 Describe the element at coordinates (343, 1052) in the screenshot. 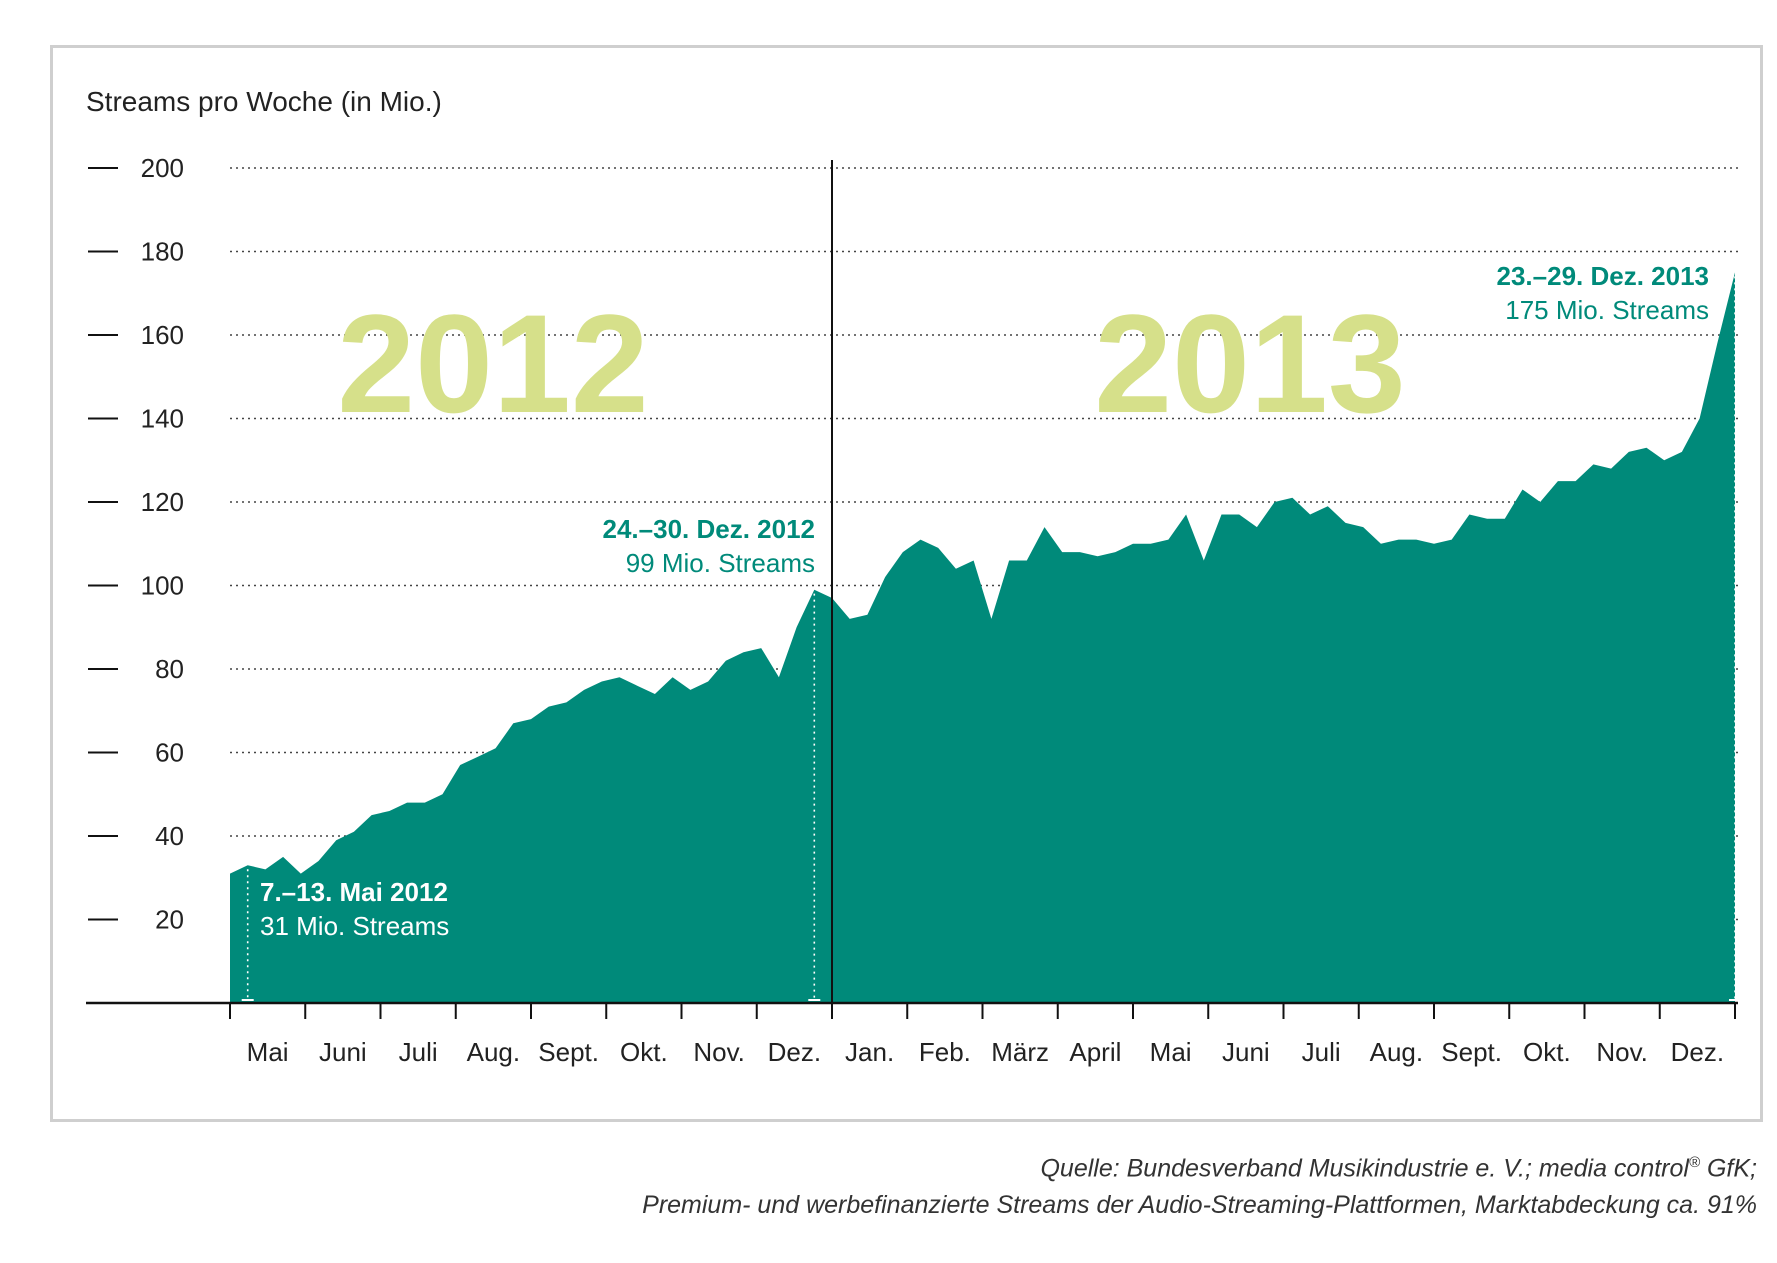

I see `month-label-1: Juni` at that location.